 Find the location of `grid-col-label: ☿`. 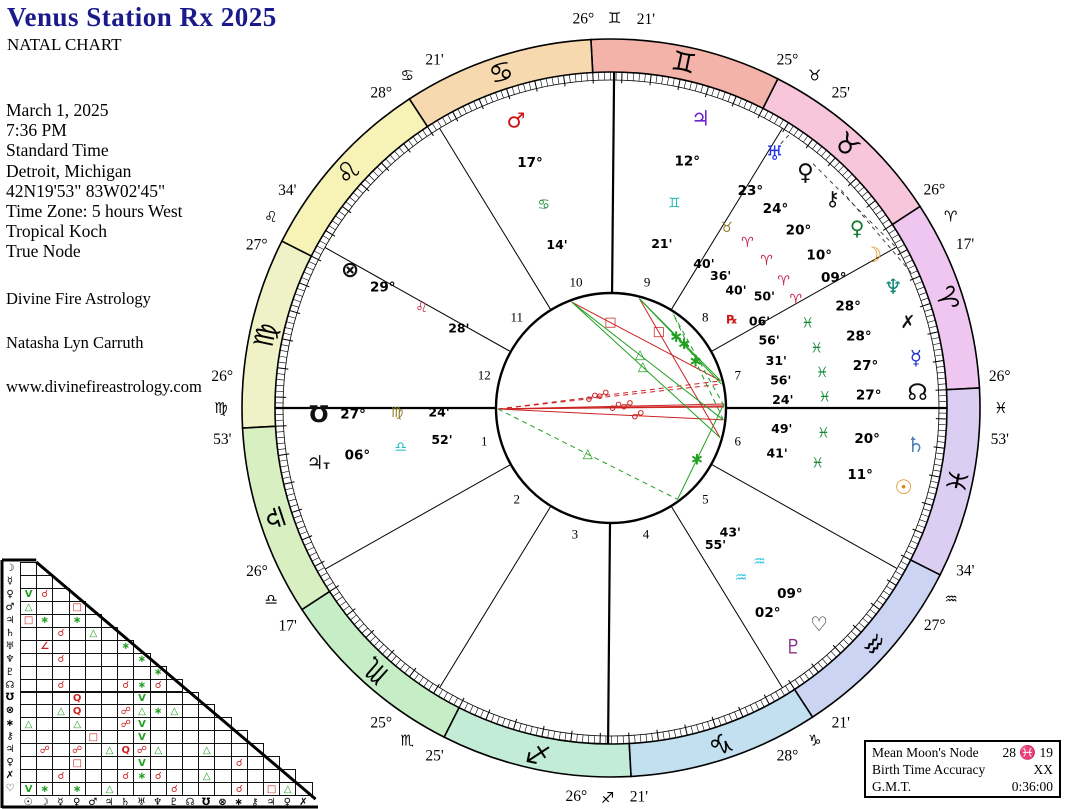

grid-col-label: ☿ is located at coordinates (60, 802).